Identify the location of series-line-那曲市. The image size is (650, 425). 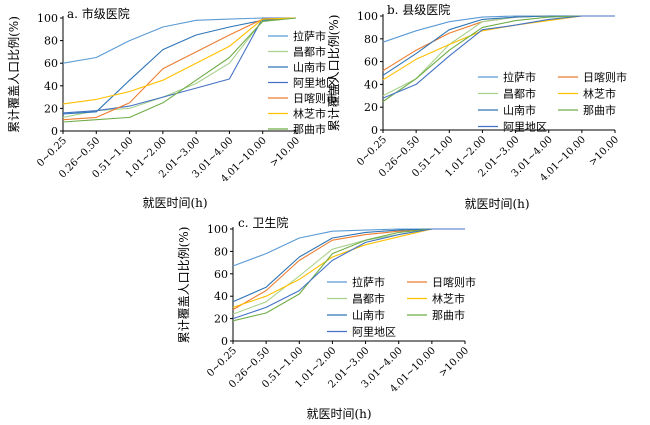
(179, 70).